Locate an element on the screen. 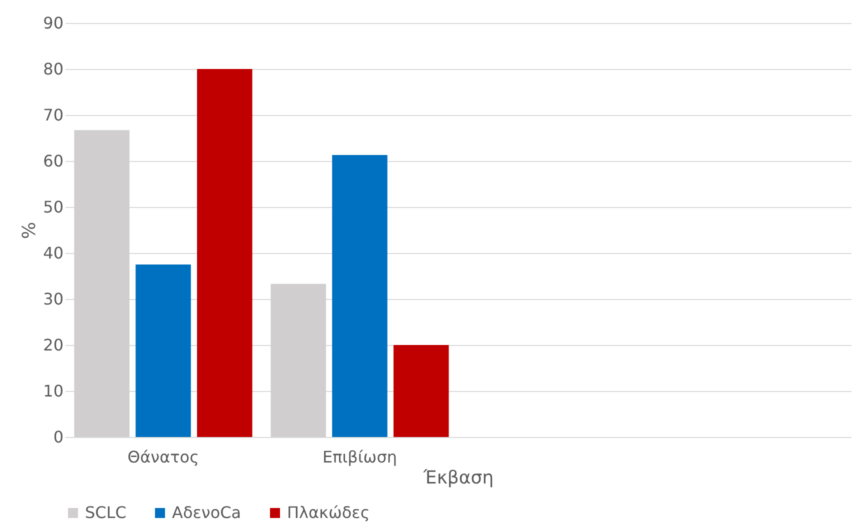  y-tick-label: 50 is located at coordinates (53, 207).